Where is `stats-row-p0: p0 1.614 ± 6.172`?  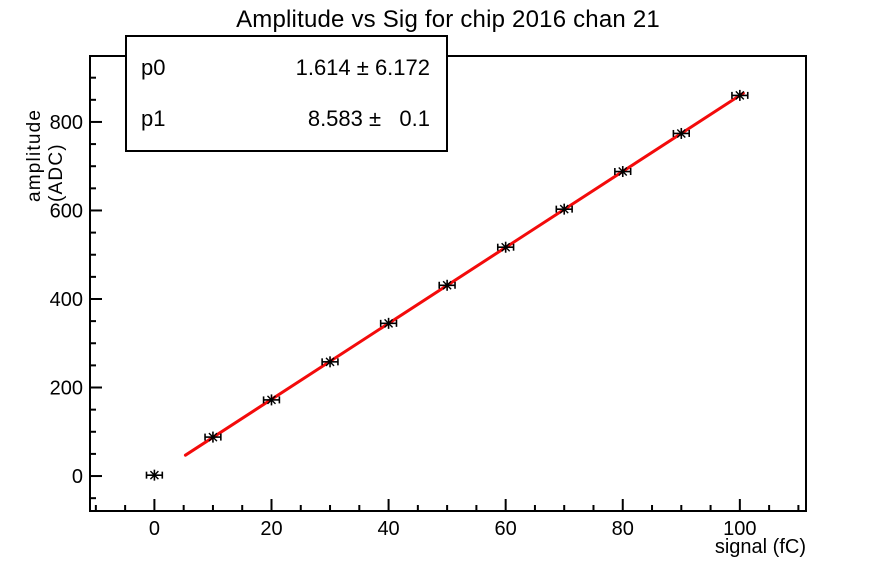
stats-row-p0: p0 1.614 ± 6.172 is located at coordinates (285, 68).